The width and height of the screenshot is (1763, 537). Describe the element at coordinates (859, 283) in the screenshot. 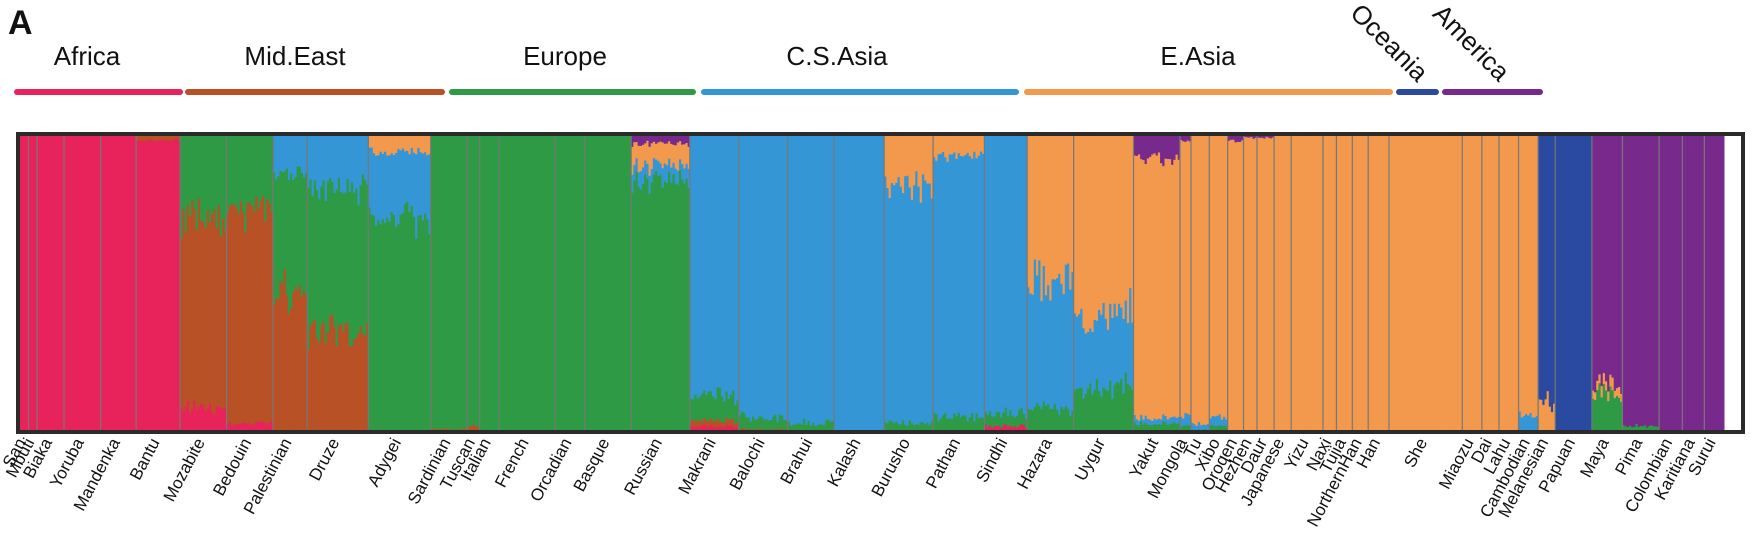

I see `population-column-kalash` at that location.